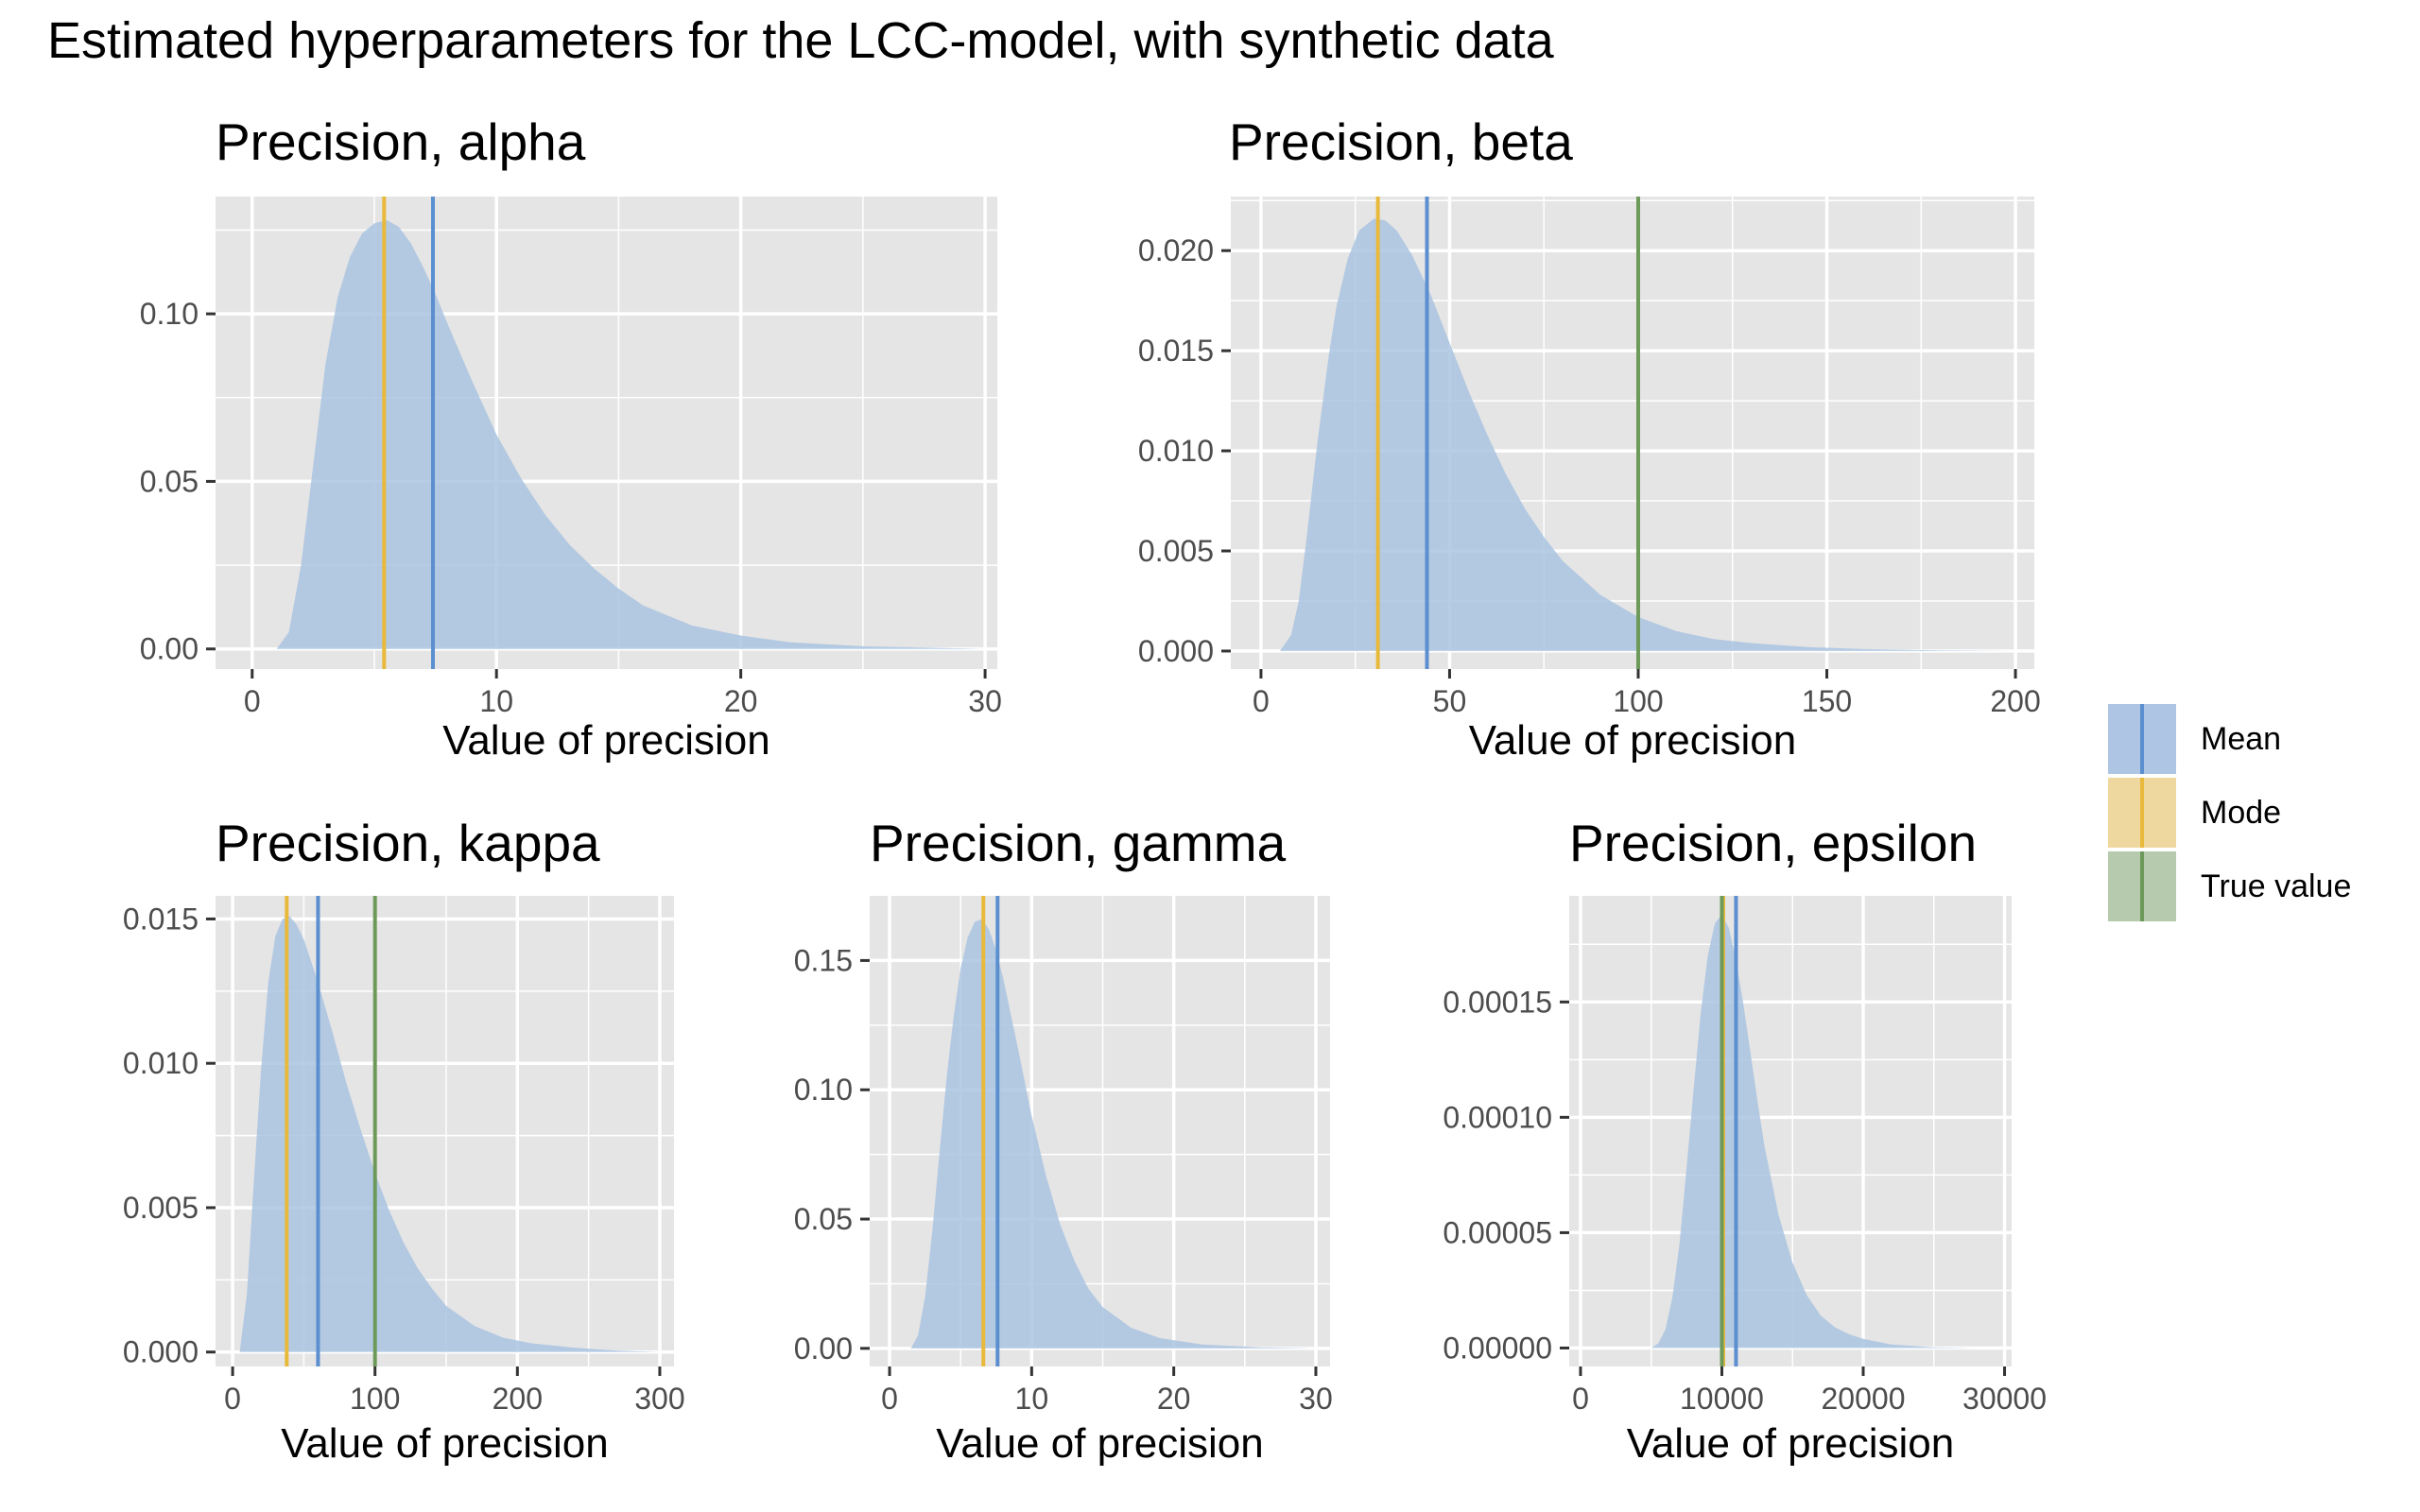 The width and height of the screenshot is (2420, 1512). What do you see at coordinates (1078, 843) in the screenshot?
I see `panel-title-gamma: Precision, gamma` at bounding box center [1078, 843].